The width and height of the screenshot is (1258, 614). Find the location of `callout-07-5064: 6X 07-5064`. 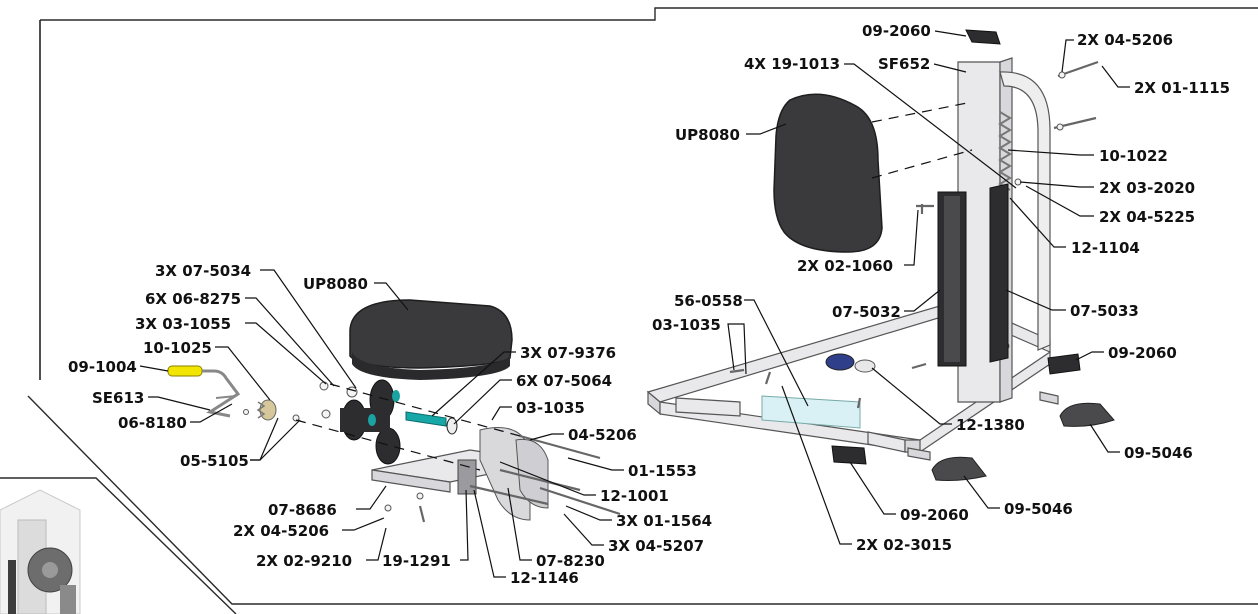

callout-07-5064: 6X 07-5064 is located at coordinates (564, 381).